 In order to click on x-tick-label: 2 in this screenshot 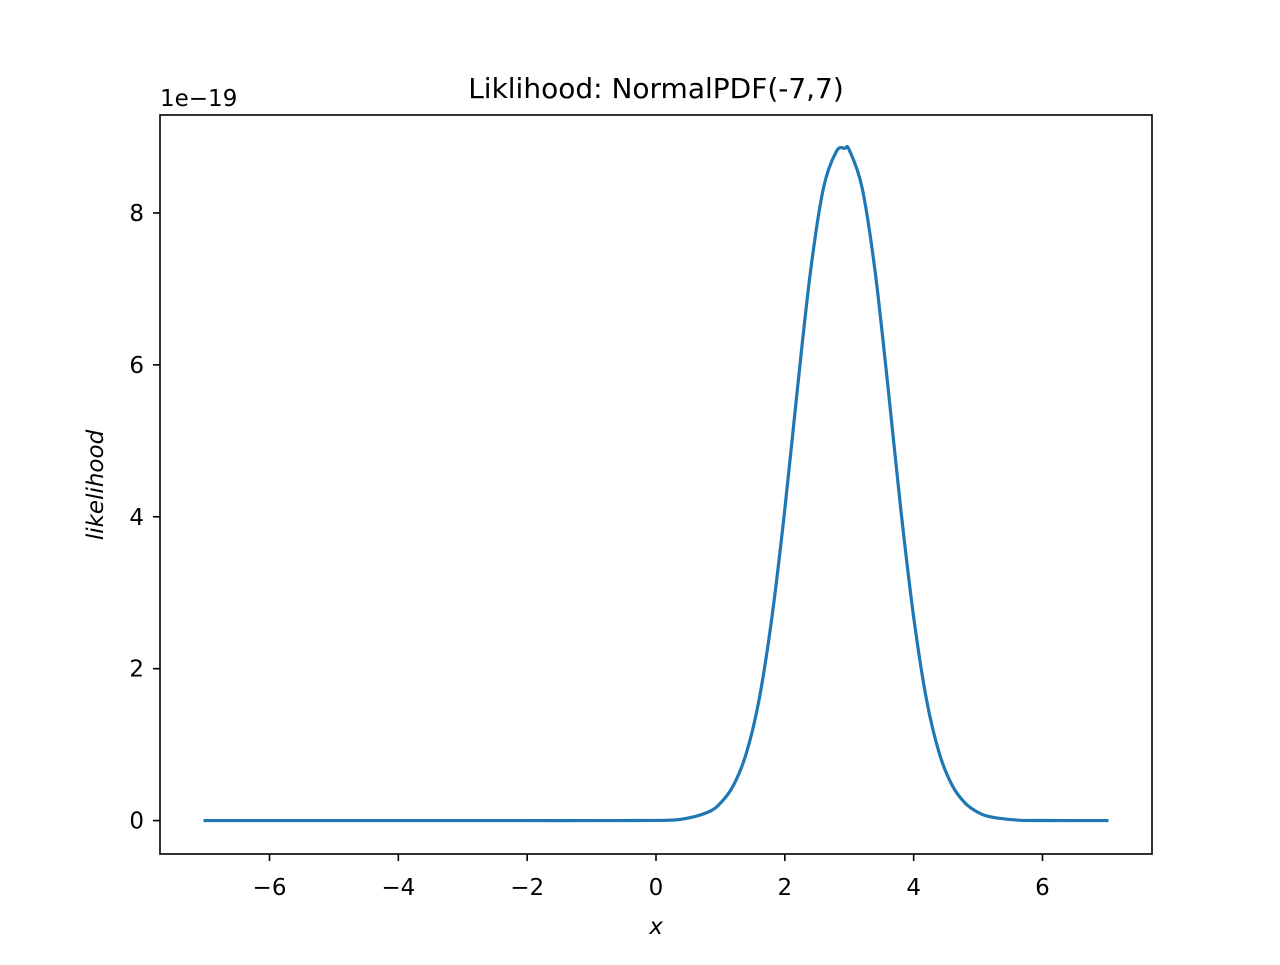, I will do `click(785, 888)`.